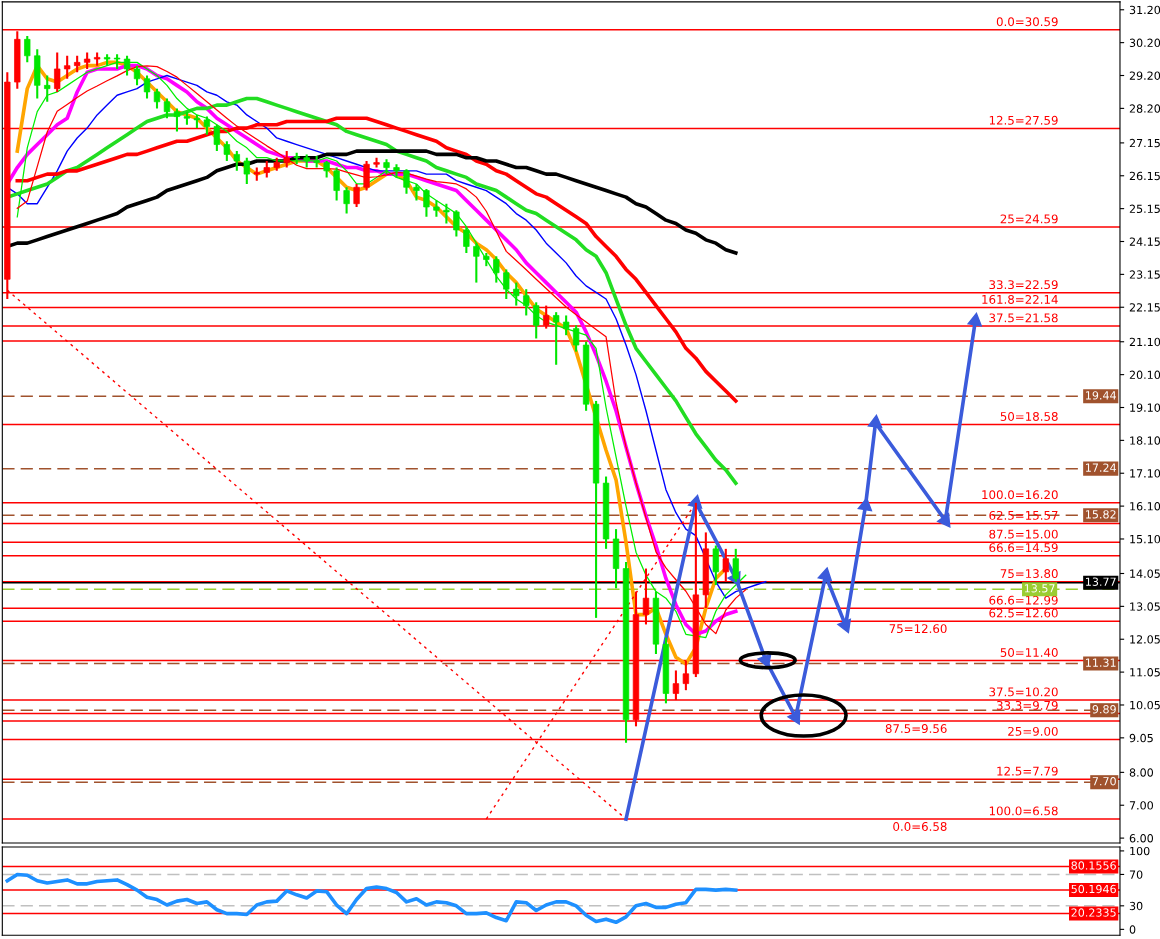  Describe the element at coordinates (1104, 709) in the screenshot. I see `ref-line-label: 9.89` at that location.